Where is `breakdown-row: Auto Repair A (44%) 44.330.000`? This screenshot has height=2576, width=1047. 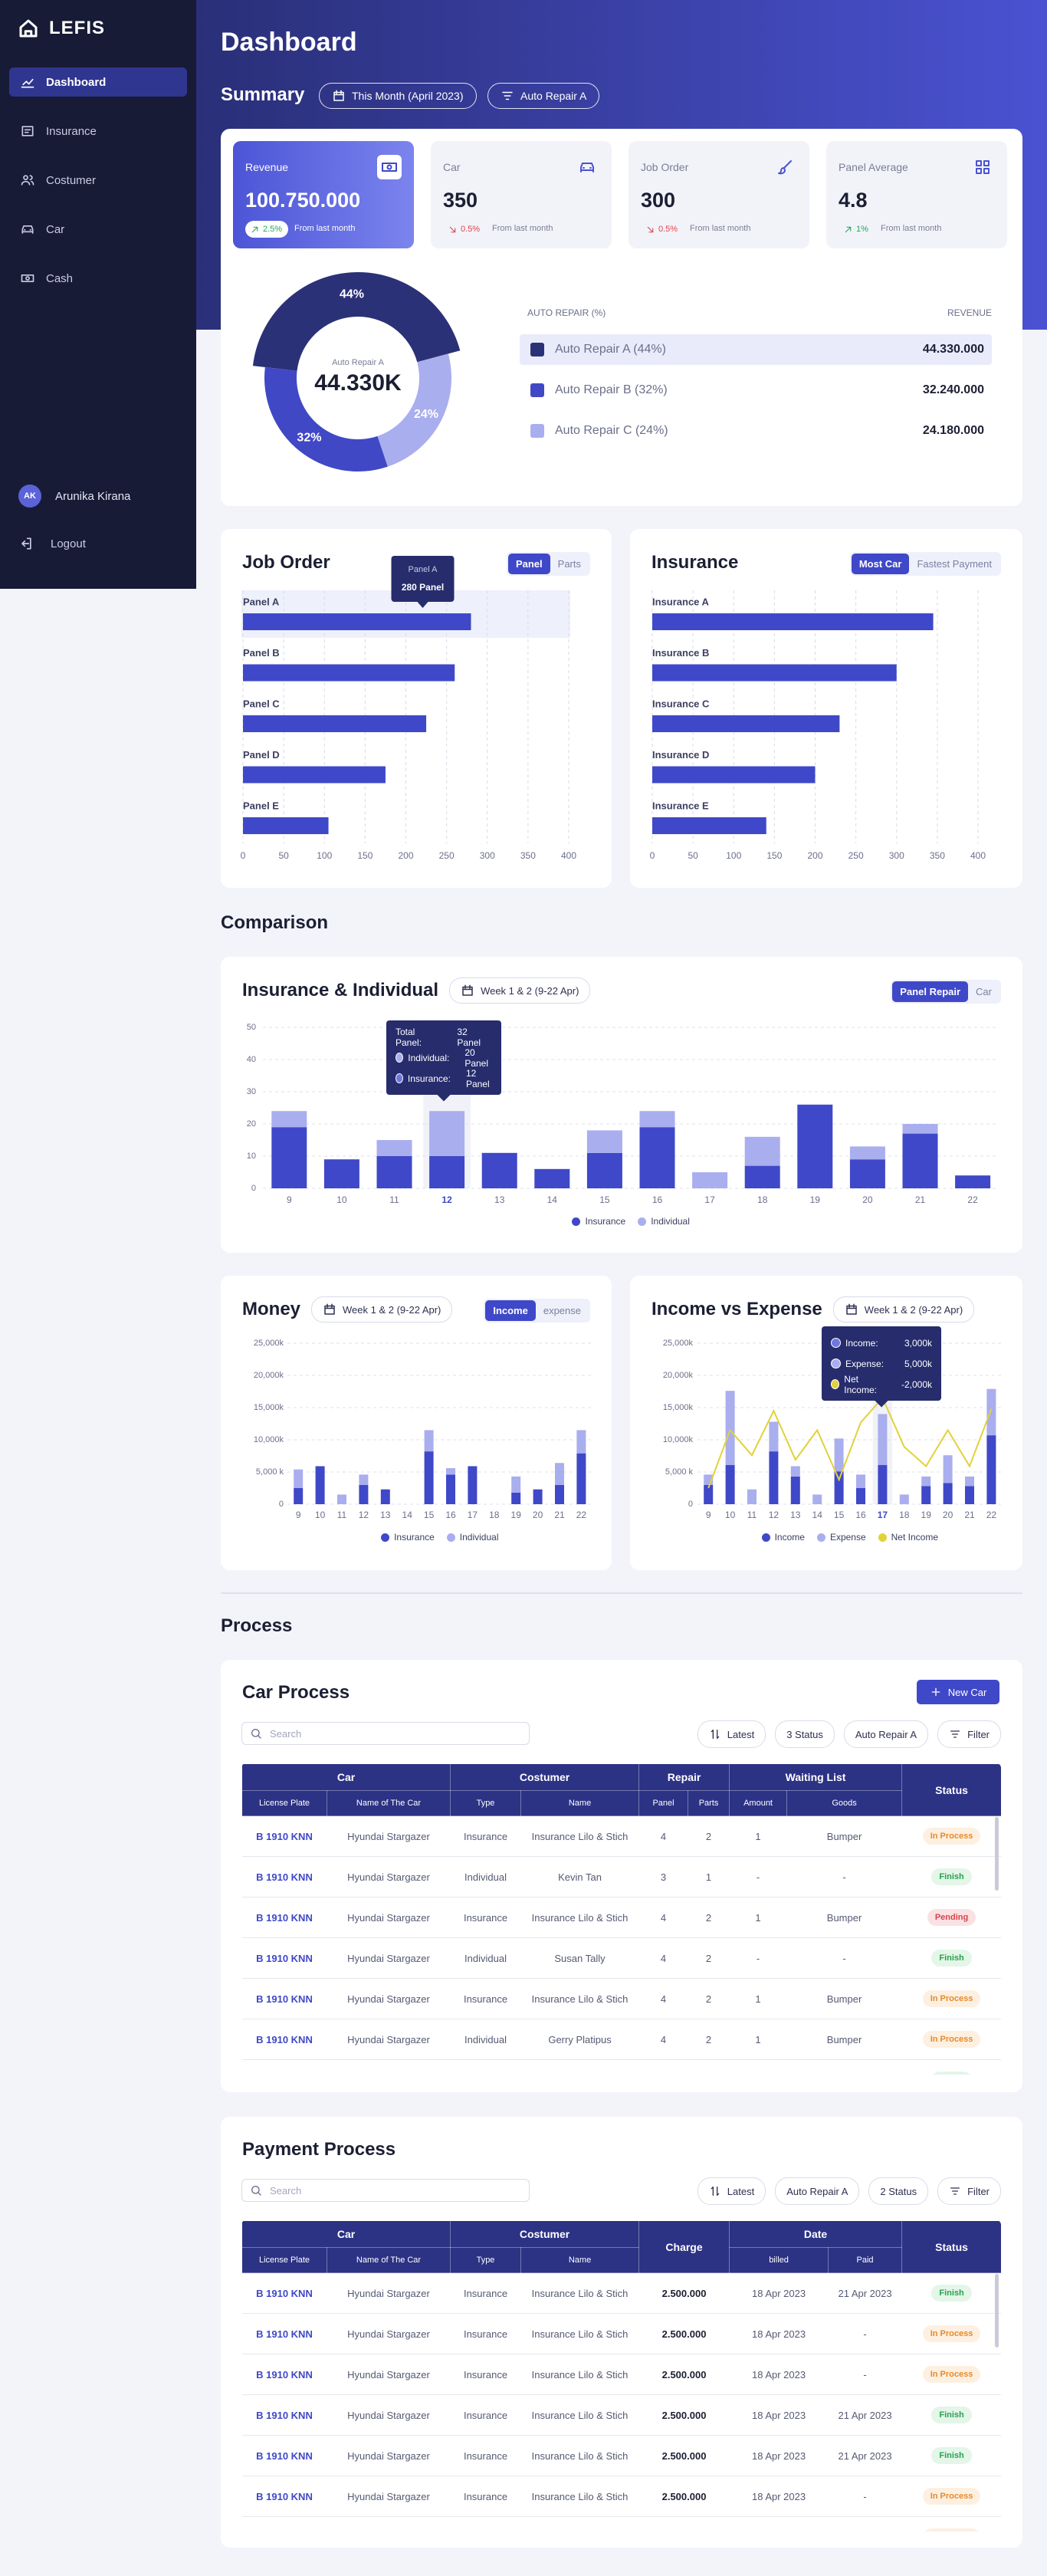 breakdown-row: Auto Repair A (44%) 44.330.000 is located at coordinates (756, 350).